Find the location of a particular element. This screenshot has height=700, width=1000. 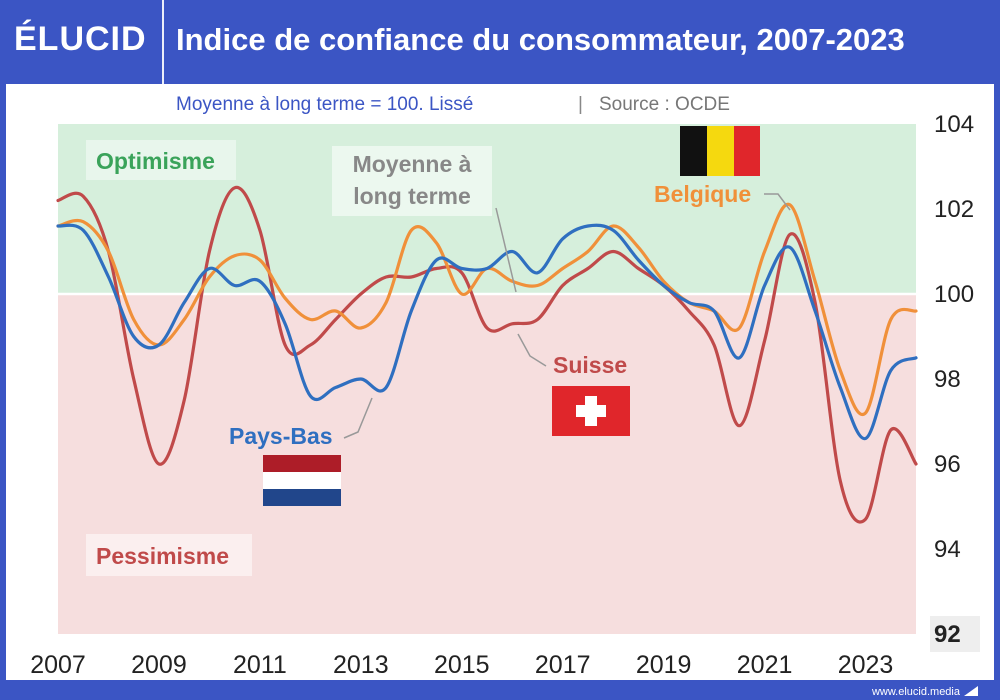

x-axis-ticks: 2007 2009 2011 2013 2015 2017 2019 2021 2023 is located at coordinates (461, 665).